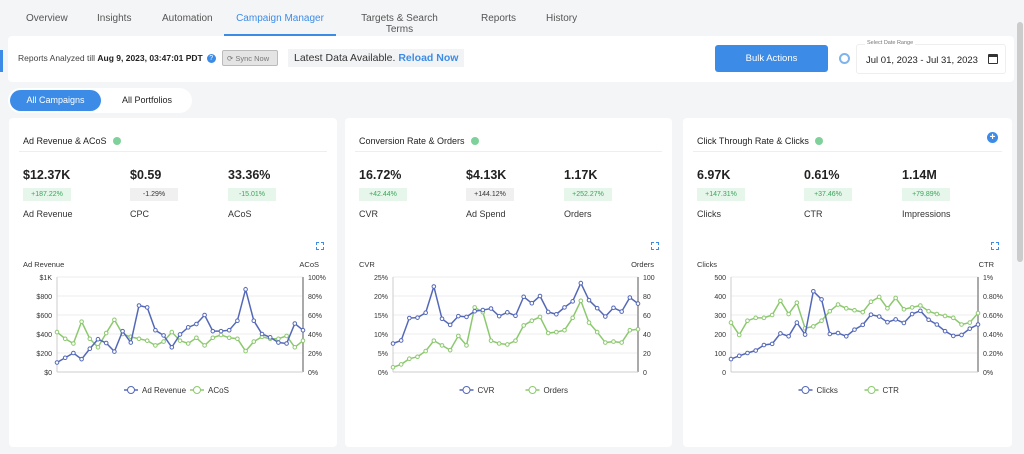 This screenshot has width=1024, height=454. Describe the element at coordinates (252, 194) in the screenshot. I see `metric-delta-badge: -15.01%` at that location.